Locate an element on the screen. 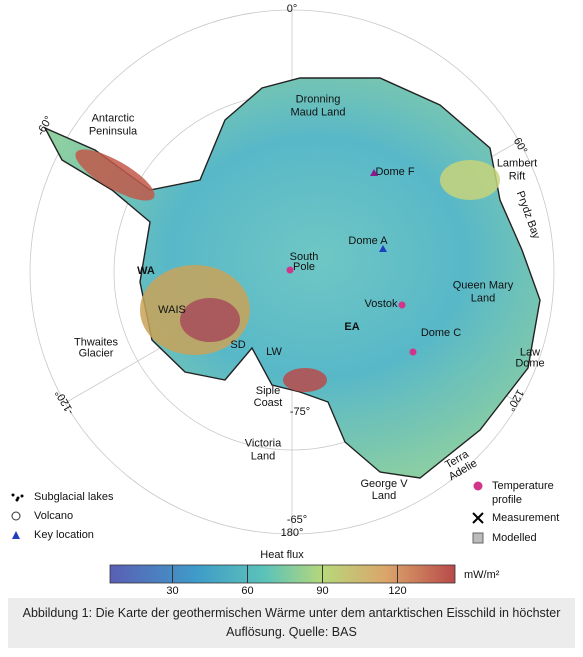  place-label: Prydz Bay is located at coordinates (528, 215).